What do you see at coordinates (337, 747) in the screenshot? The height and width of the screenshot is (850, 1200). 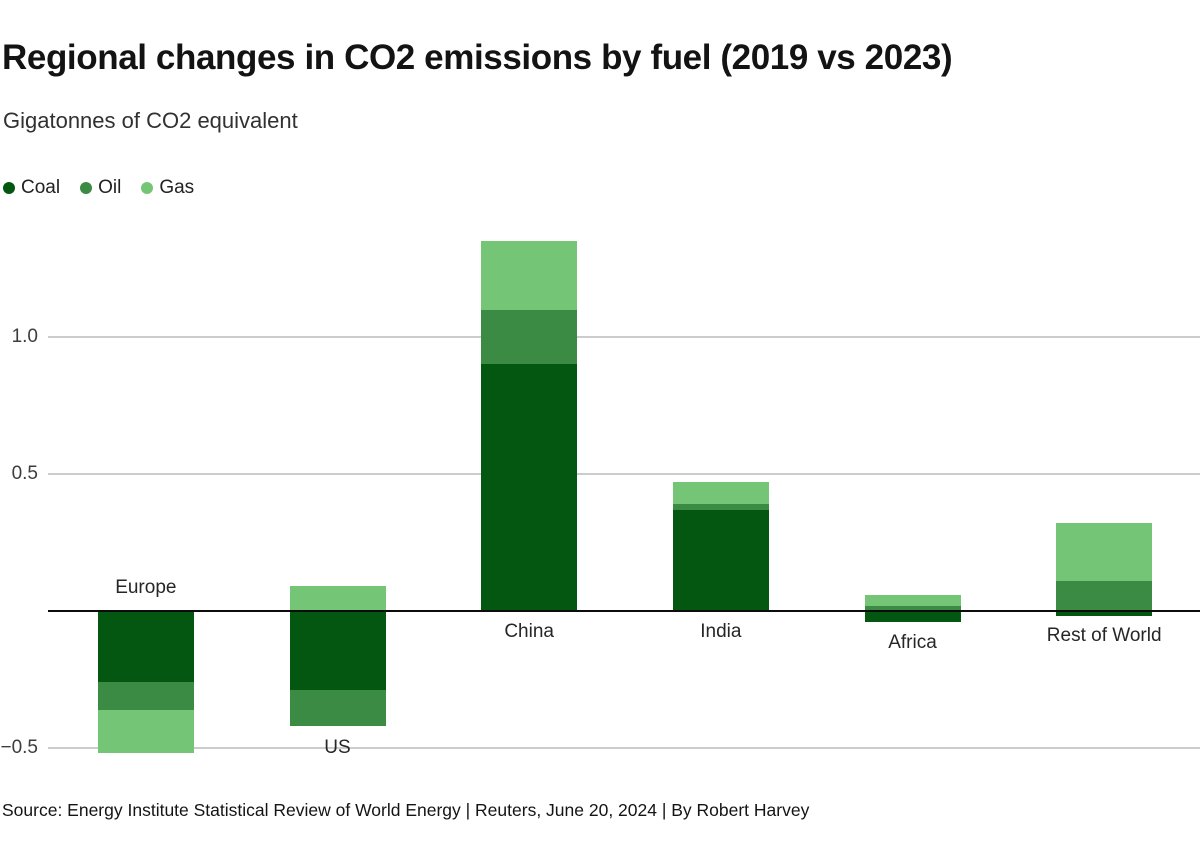 I see `category-label: US` at bounding box center [337, 747].